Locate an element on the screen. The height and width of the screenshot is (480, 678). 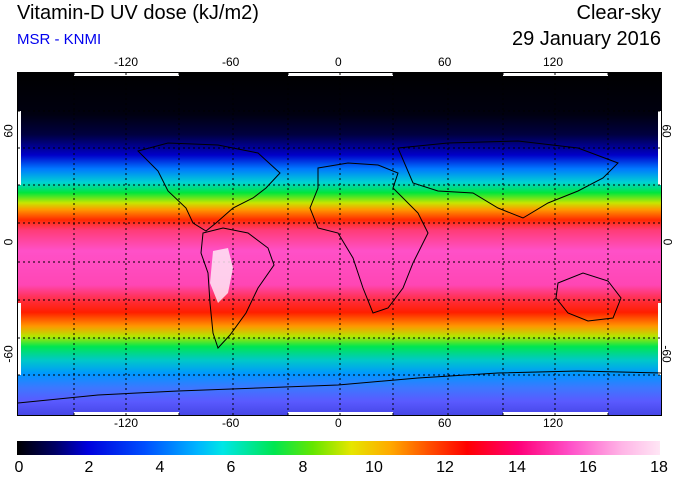
asia-coast is located at coordinates (508, 179).